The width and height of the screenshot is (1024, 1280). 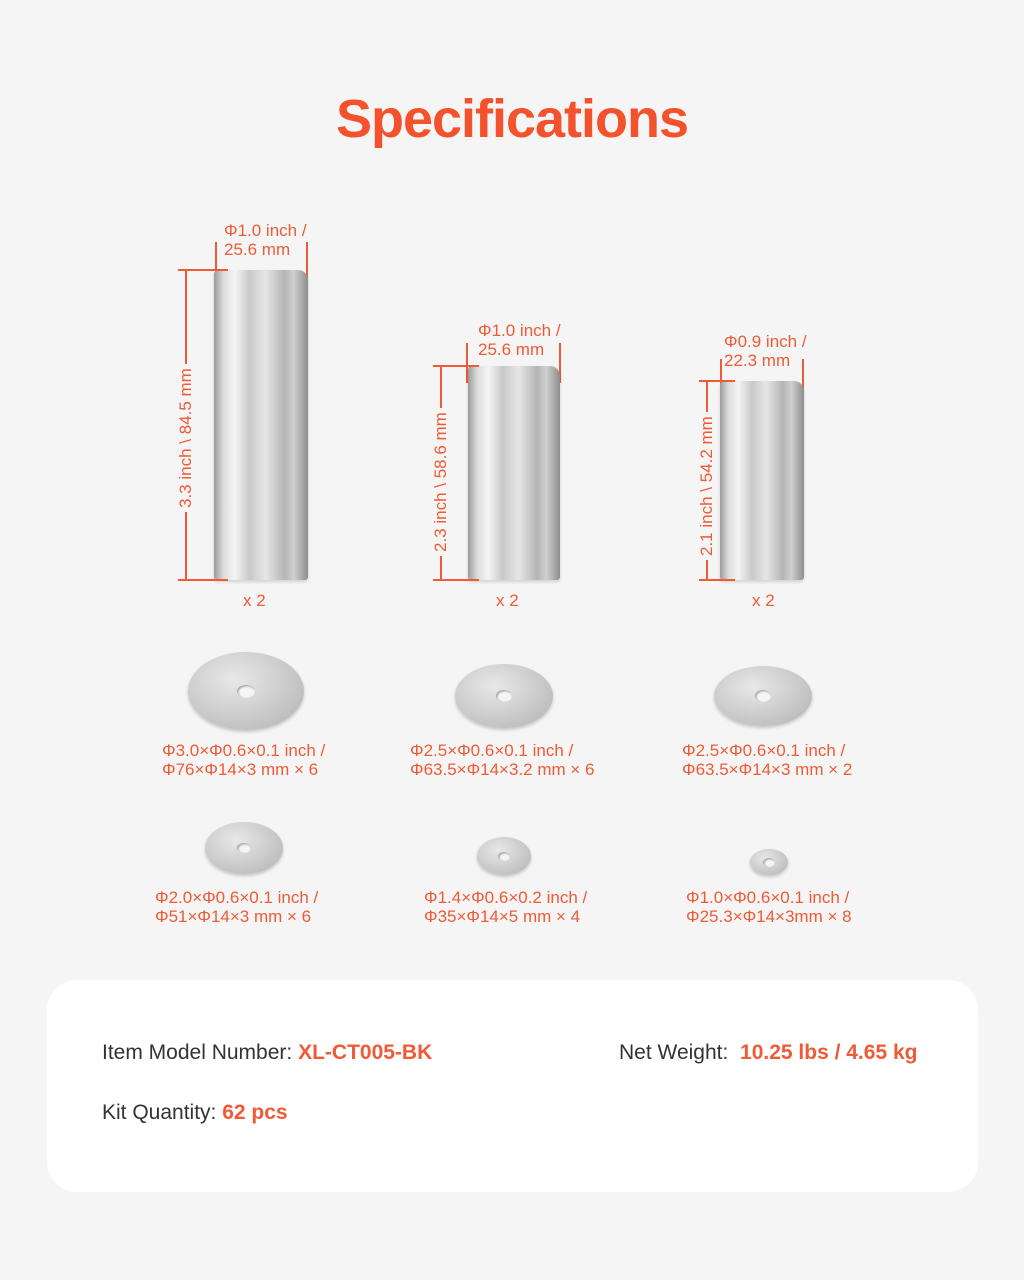 I want to click on model-number: Item Model Number: XL-CT005-BK, so click(x=267, y=1053).